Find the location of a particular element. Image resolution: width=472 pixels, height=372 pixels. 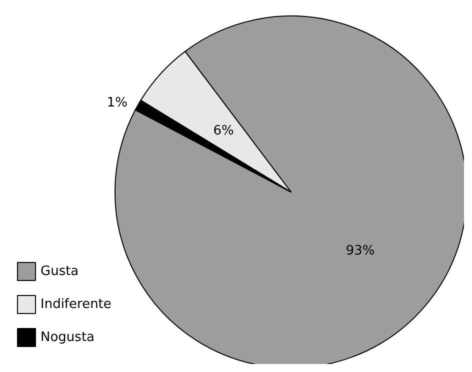

legend-label: Gusta is located at coordinates (59, 271).